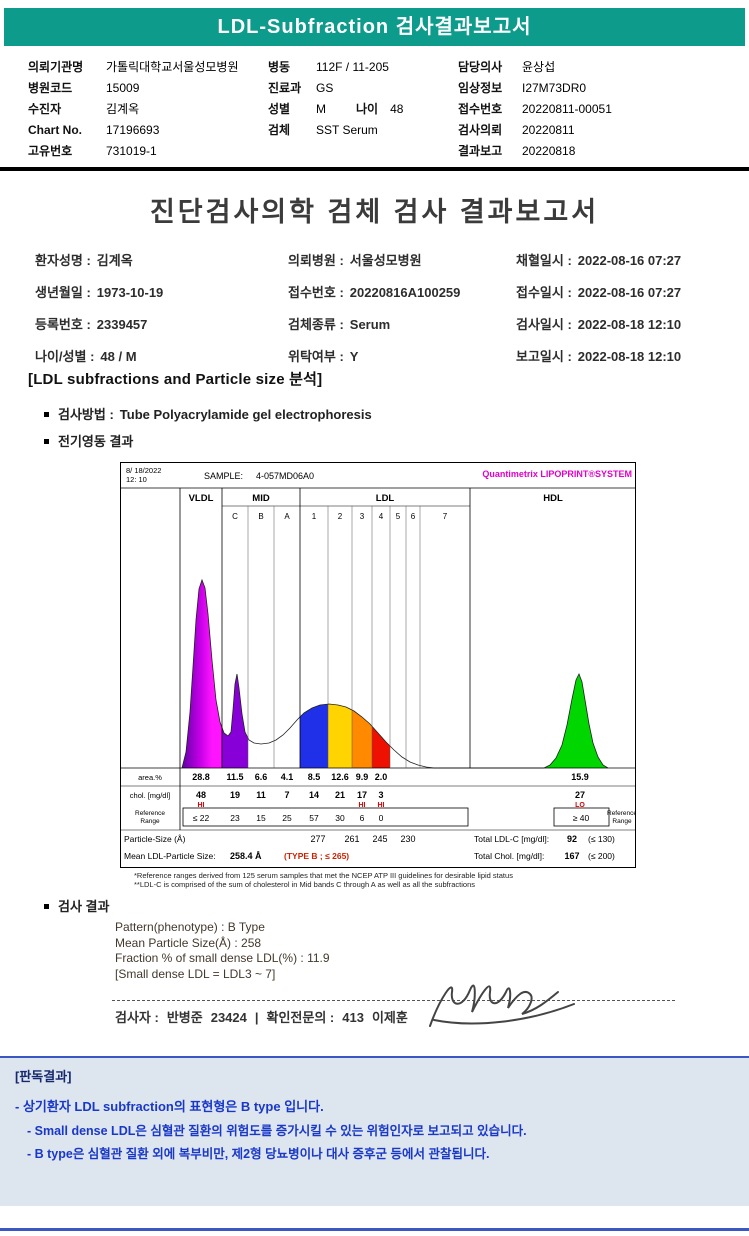  I want to click on report-title-bar: LDL-Subfraction 검사결과보고서, so click(374, 27).